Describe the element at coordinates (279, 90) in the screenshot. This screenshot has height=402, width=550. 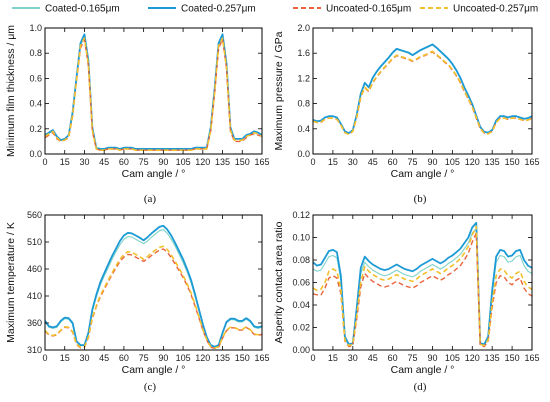
I see `y-axis-label: Maximum pressure / GPa` at that location.